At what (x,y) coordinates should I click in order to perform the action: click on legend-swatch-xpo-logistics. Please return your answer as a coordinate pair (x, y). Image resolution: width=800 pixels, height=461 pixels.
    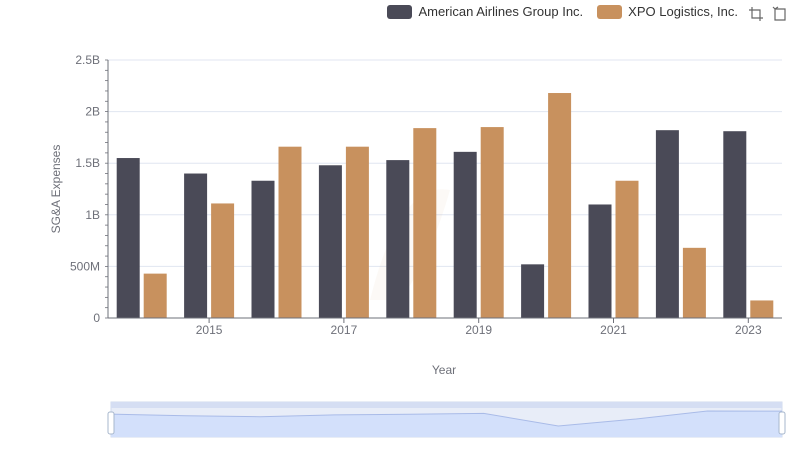
    Looking at the image, I should click on (610, 11).